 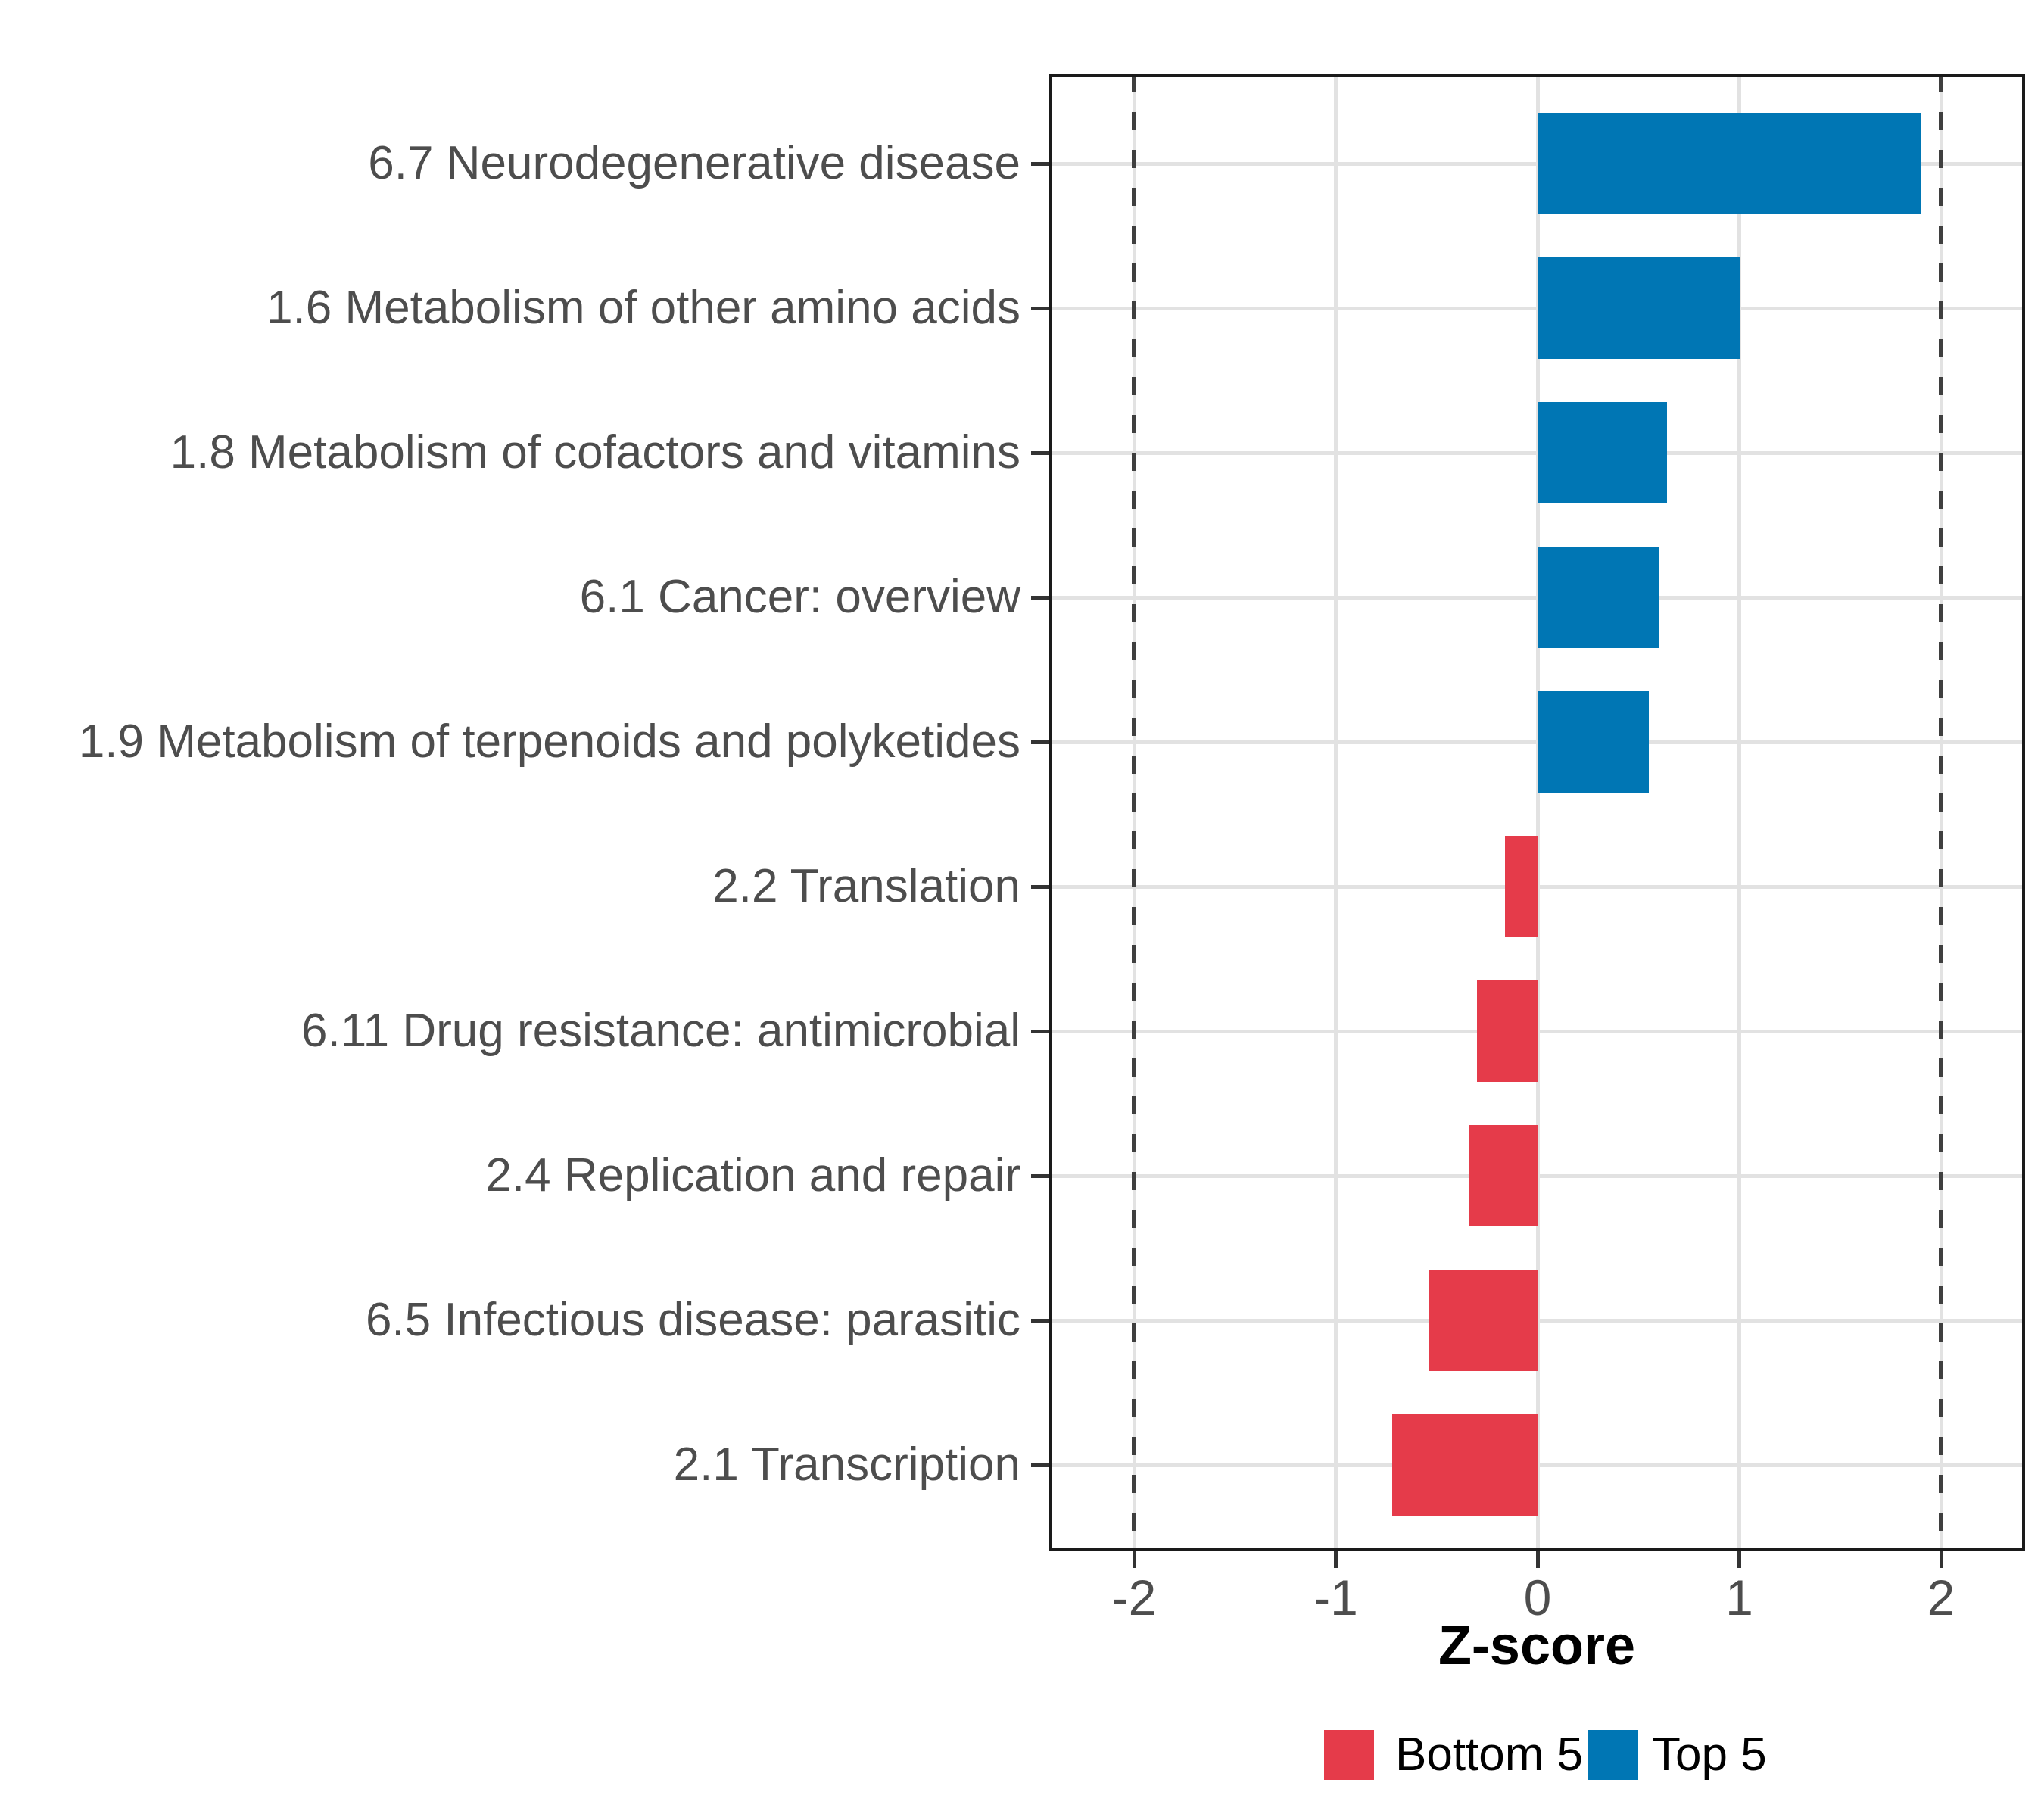 What do you see at coordinates (1134, 1597) in the screenshot?
I see `x-tick-label: -2` at bounding box center [1134, 1597].